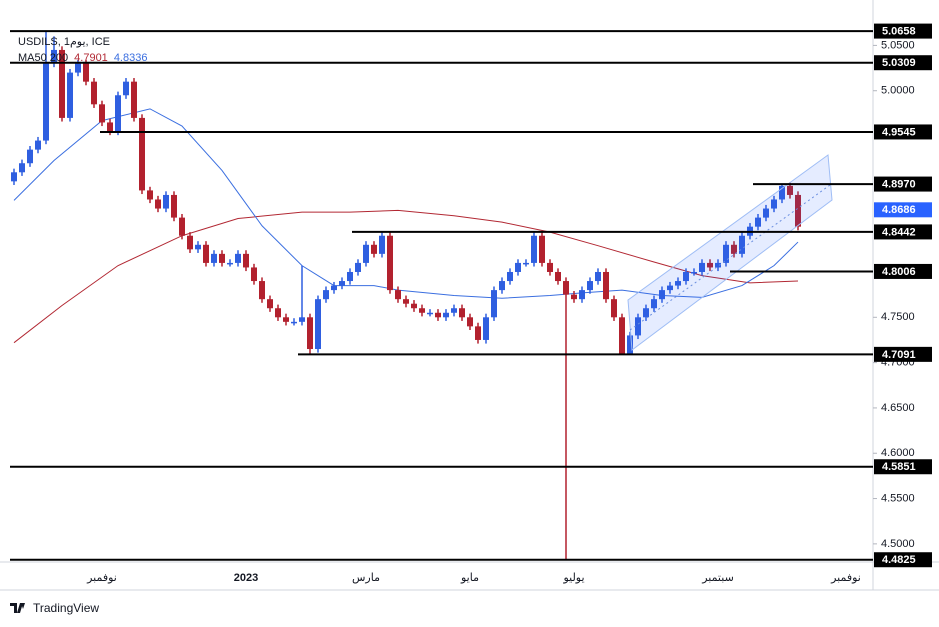 This screenshot has width=939, height=627. What do you see at coordinates (899, 272) in the screenshot?
I see `level-label: 4.8006` at bounding box center [899, 272].